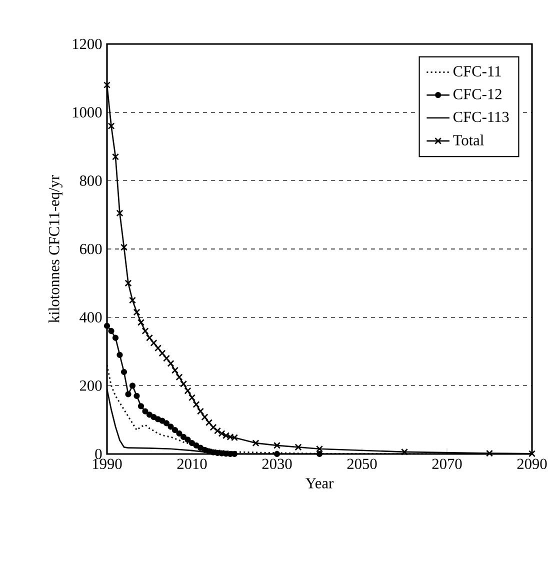 The height and width of the screenshot is (567, 556). Describe the element at coordinates (91, 385) in the screenshot. I see `y-tick-label: 200` at that location.